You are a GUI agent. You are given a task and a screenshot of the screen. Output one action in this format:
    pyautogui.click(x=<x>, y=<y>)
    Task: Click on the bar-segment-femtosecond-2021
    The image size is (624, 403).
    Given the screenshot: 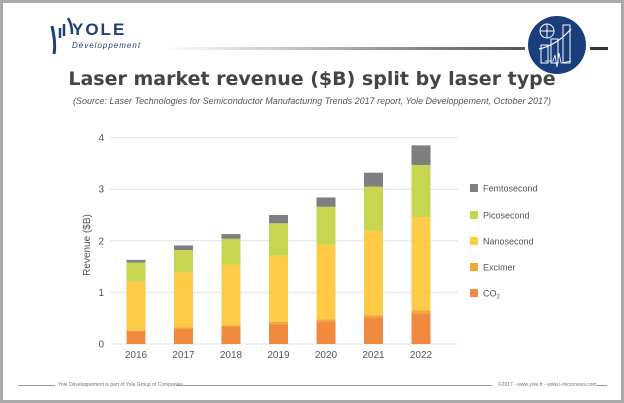 What is the action you would take?
    pyautogui.click(x=373, y=179)
    